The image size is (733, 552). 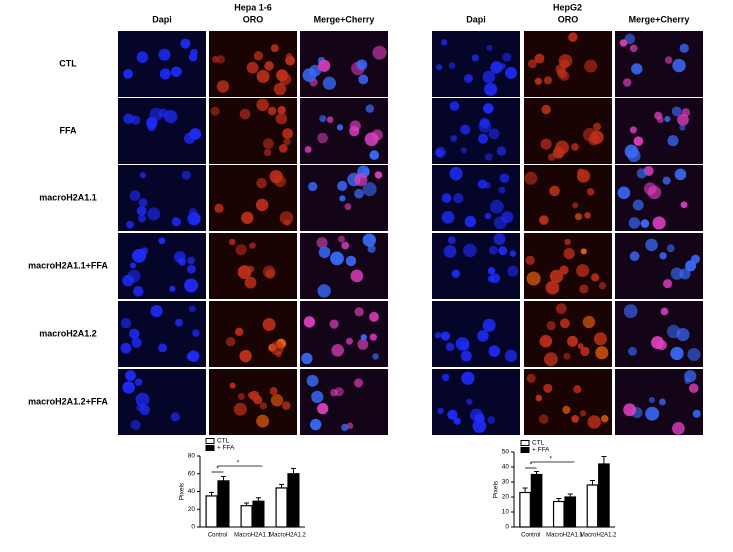 I want to click on significance-mark: *, so click(x=238, y=463).